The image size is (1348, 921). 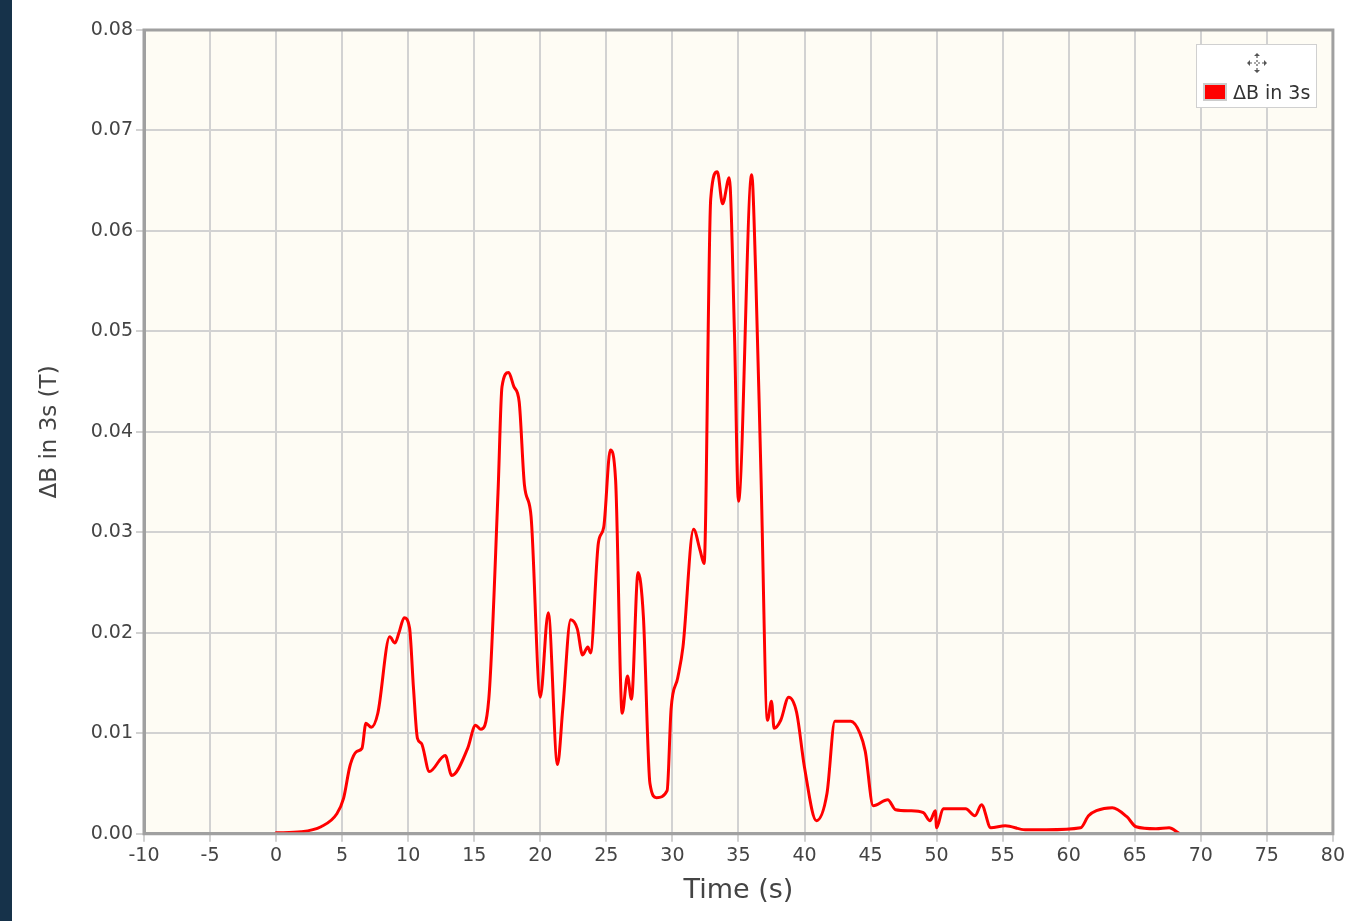 I want to click on y-tick-label: 0.05, so click(x=111, y=329).